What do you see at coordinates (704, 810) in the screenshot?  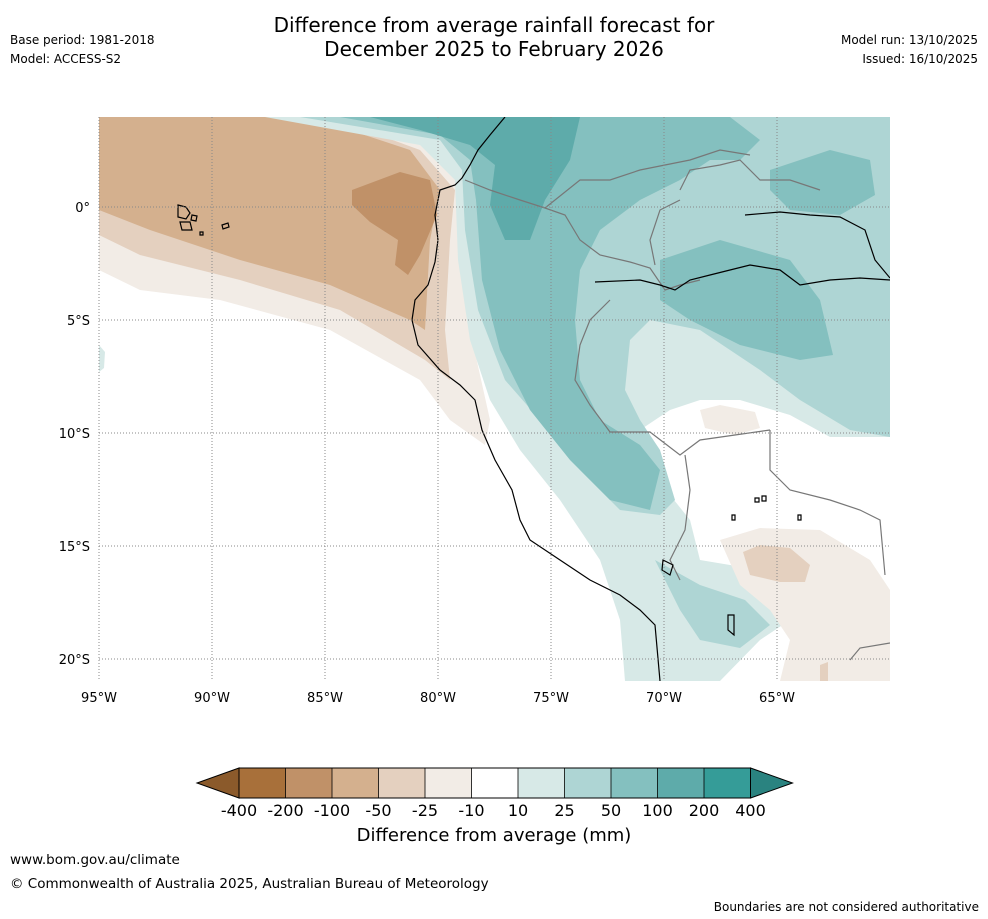 I see `colorbar-label: 200` at bounding box center [704, 810].